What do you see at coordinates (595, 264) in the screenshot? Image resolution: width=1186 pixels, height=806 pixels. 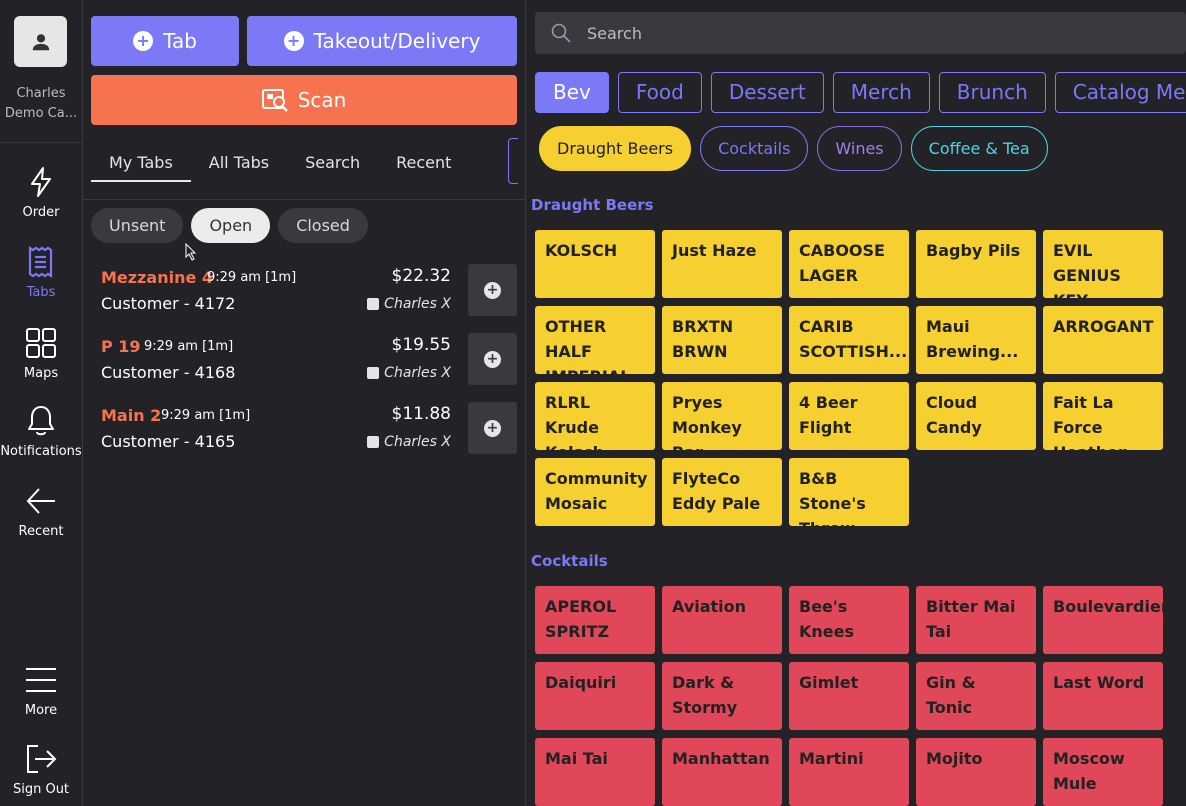 I see `menu-item: KOLSCH` at bounding box center [595, 264].